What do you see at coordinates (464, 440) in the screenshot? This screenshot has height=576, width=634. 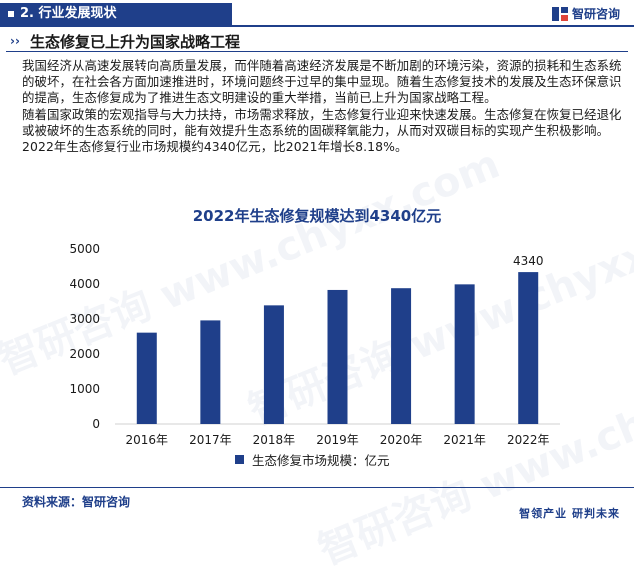 I see `x-tick-label: 2021年` at bounding box center [464, 440].